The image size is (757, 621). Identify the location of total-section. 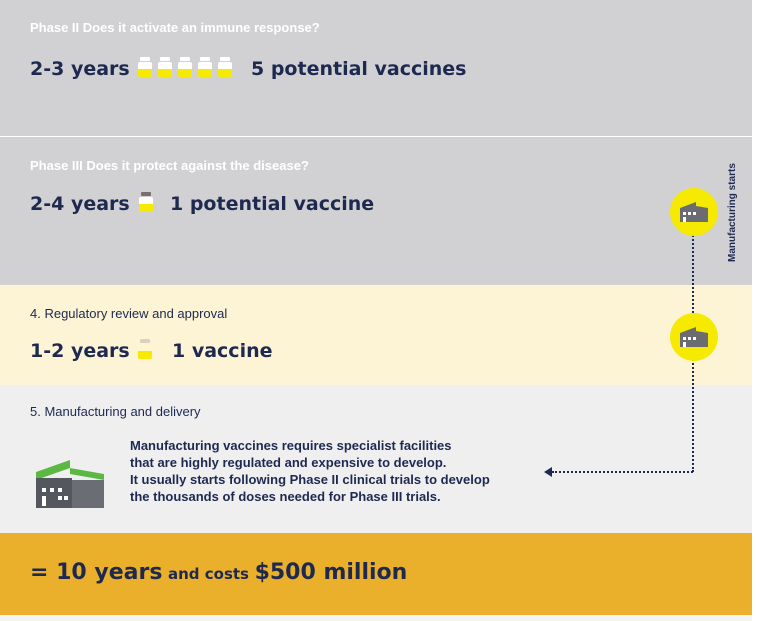
(376, 574).